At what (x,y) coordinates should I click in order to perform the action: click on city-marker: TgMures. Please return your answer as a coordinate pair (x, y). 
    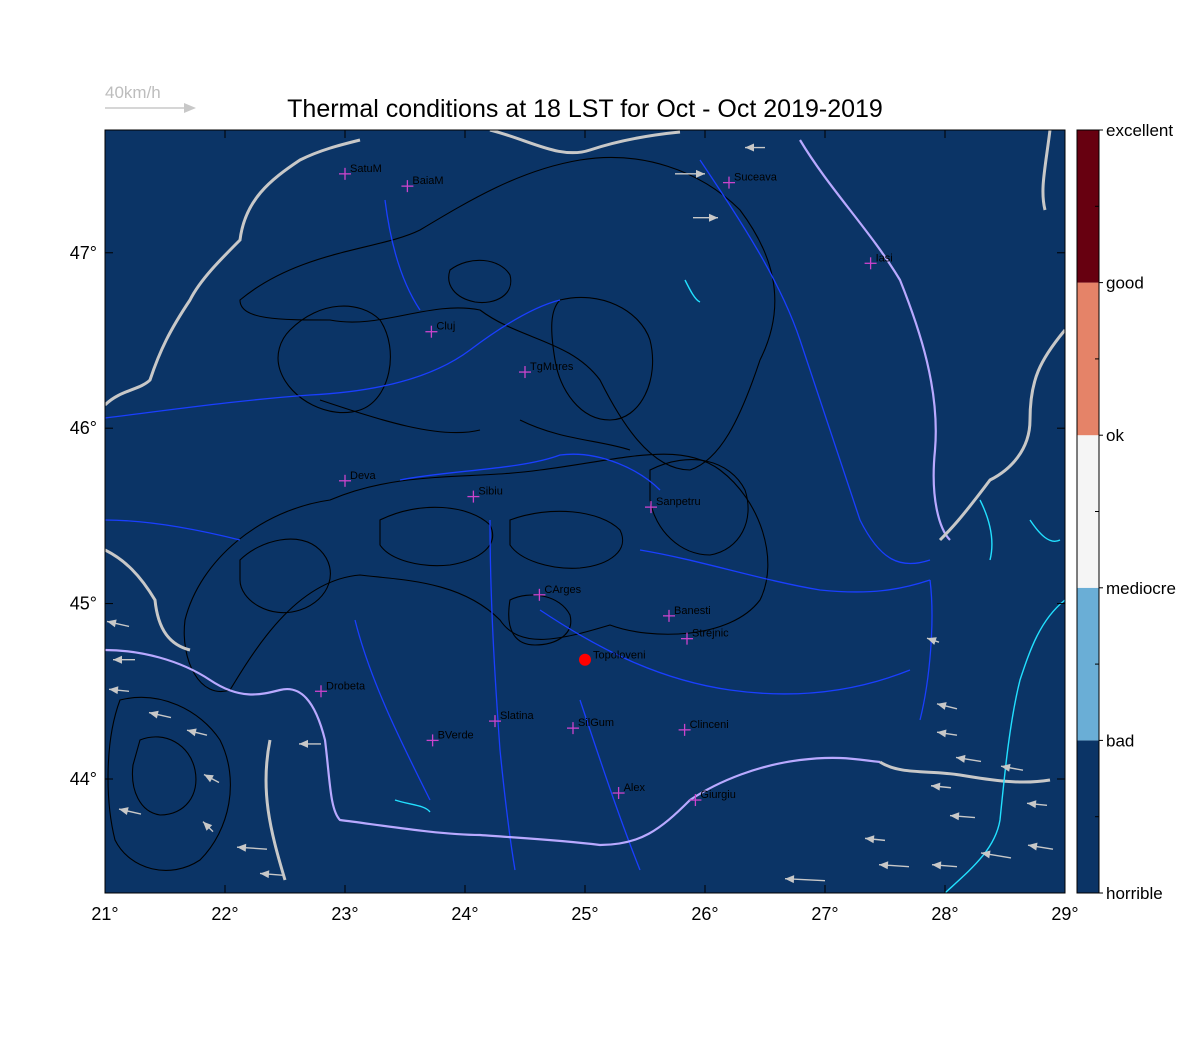
    Looking at the image, I should click on (546, 370).